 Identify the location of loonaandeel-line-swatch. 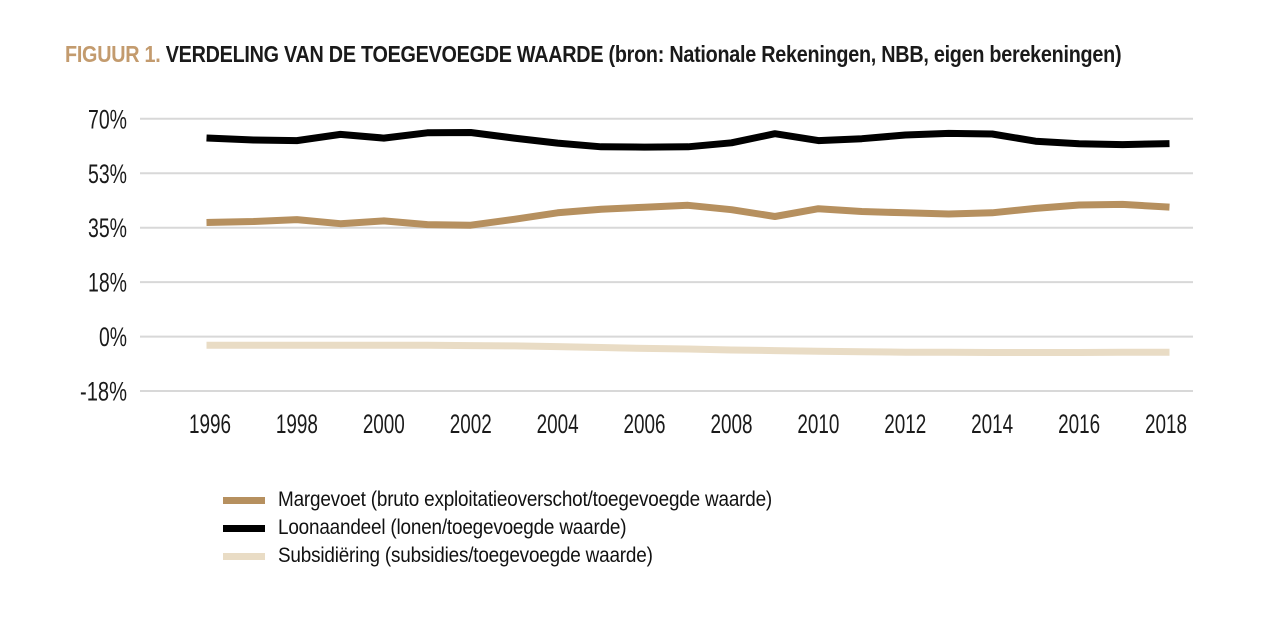
(244, 528).